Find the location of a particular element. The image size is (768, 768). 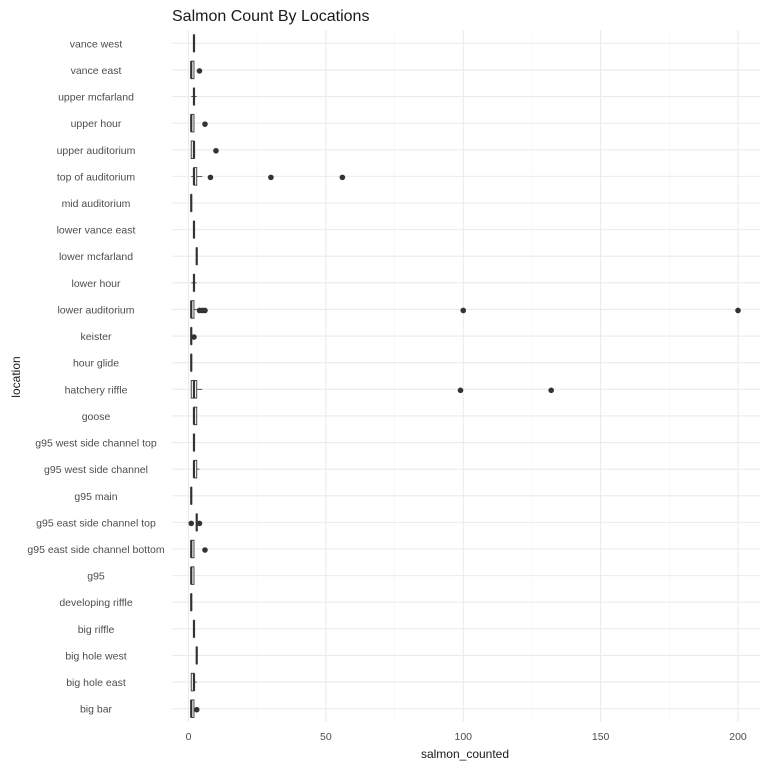

boxplot-goose is located at coordinates (195, 416).